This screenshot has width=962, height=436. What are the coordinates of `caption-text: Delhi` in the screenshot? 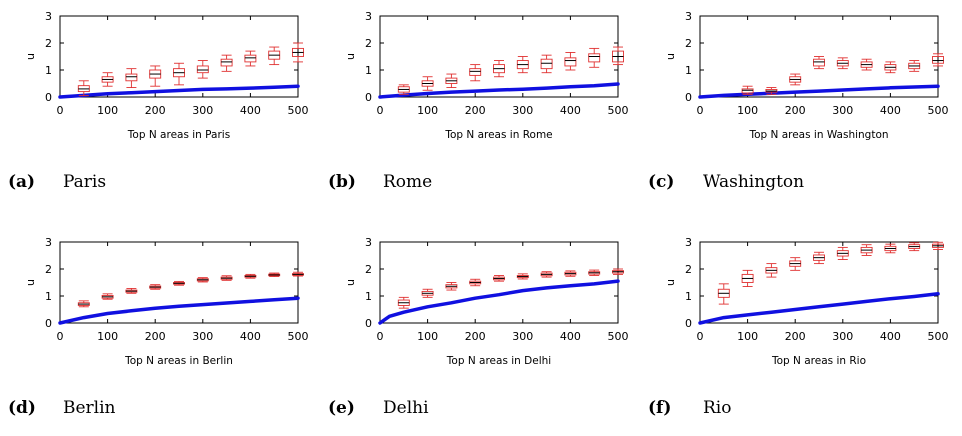 It's located at (406, 408).